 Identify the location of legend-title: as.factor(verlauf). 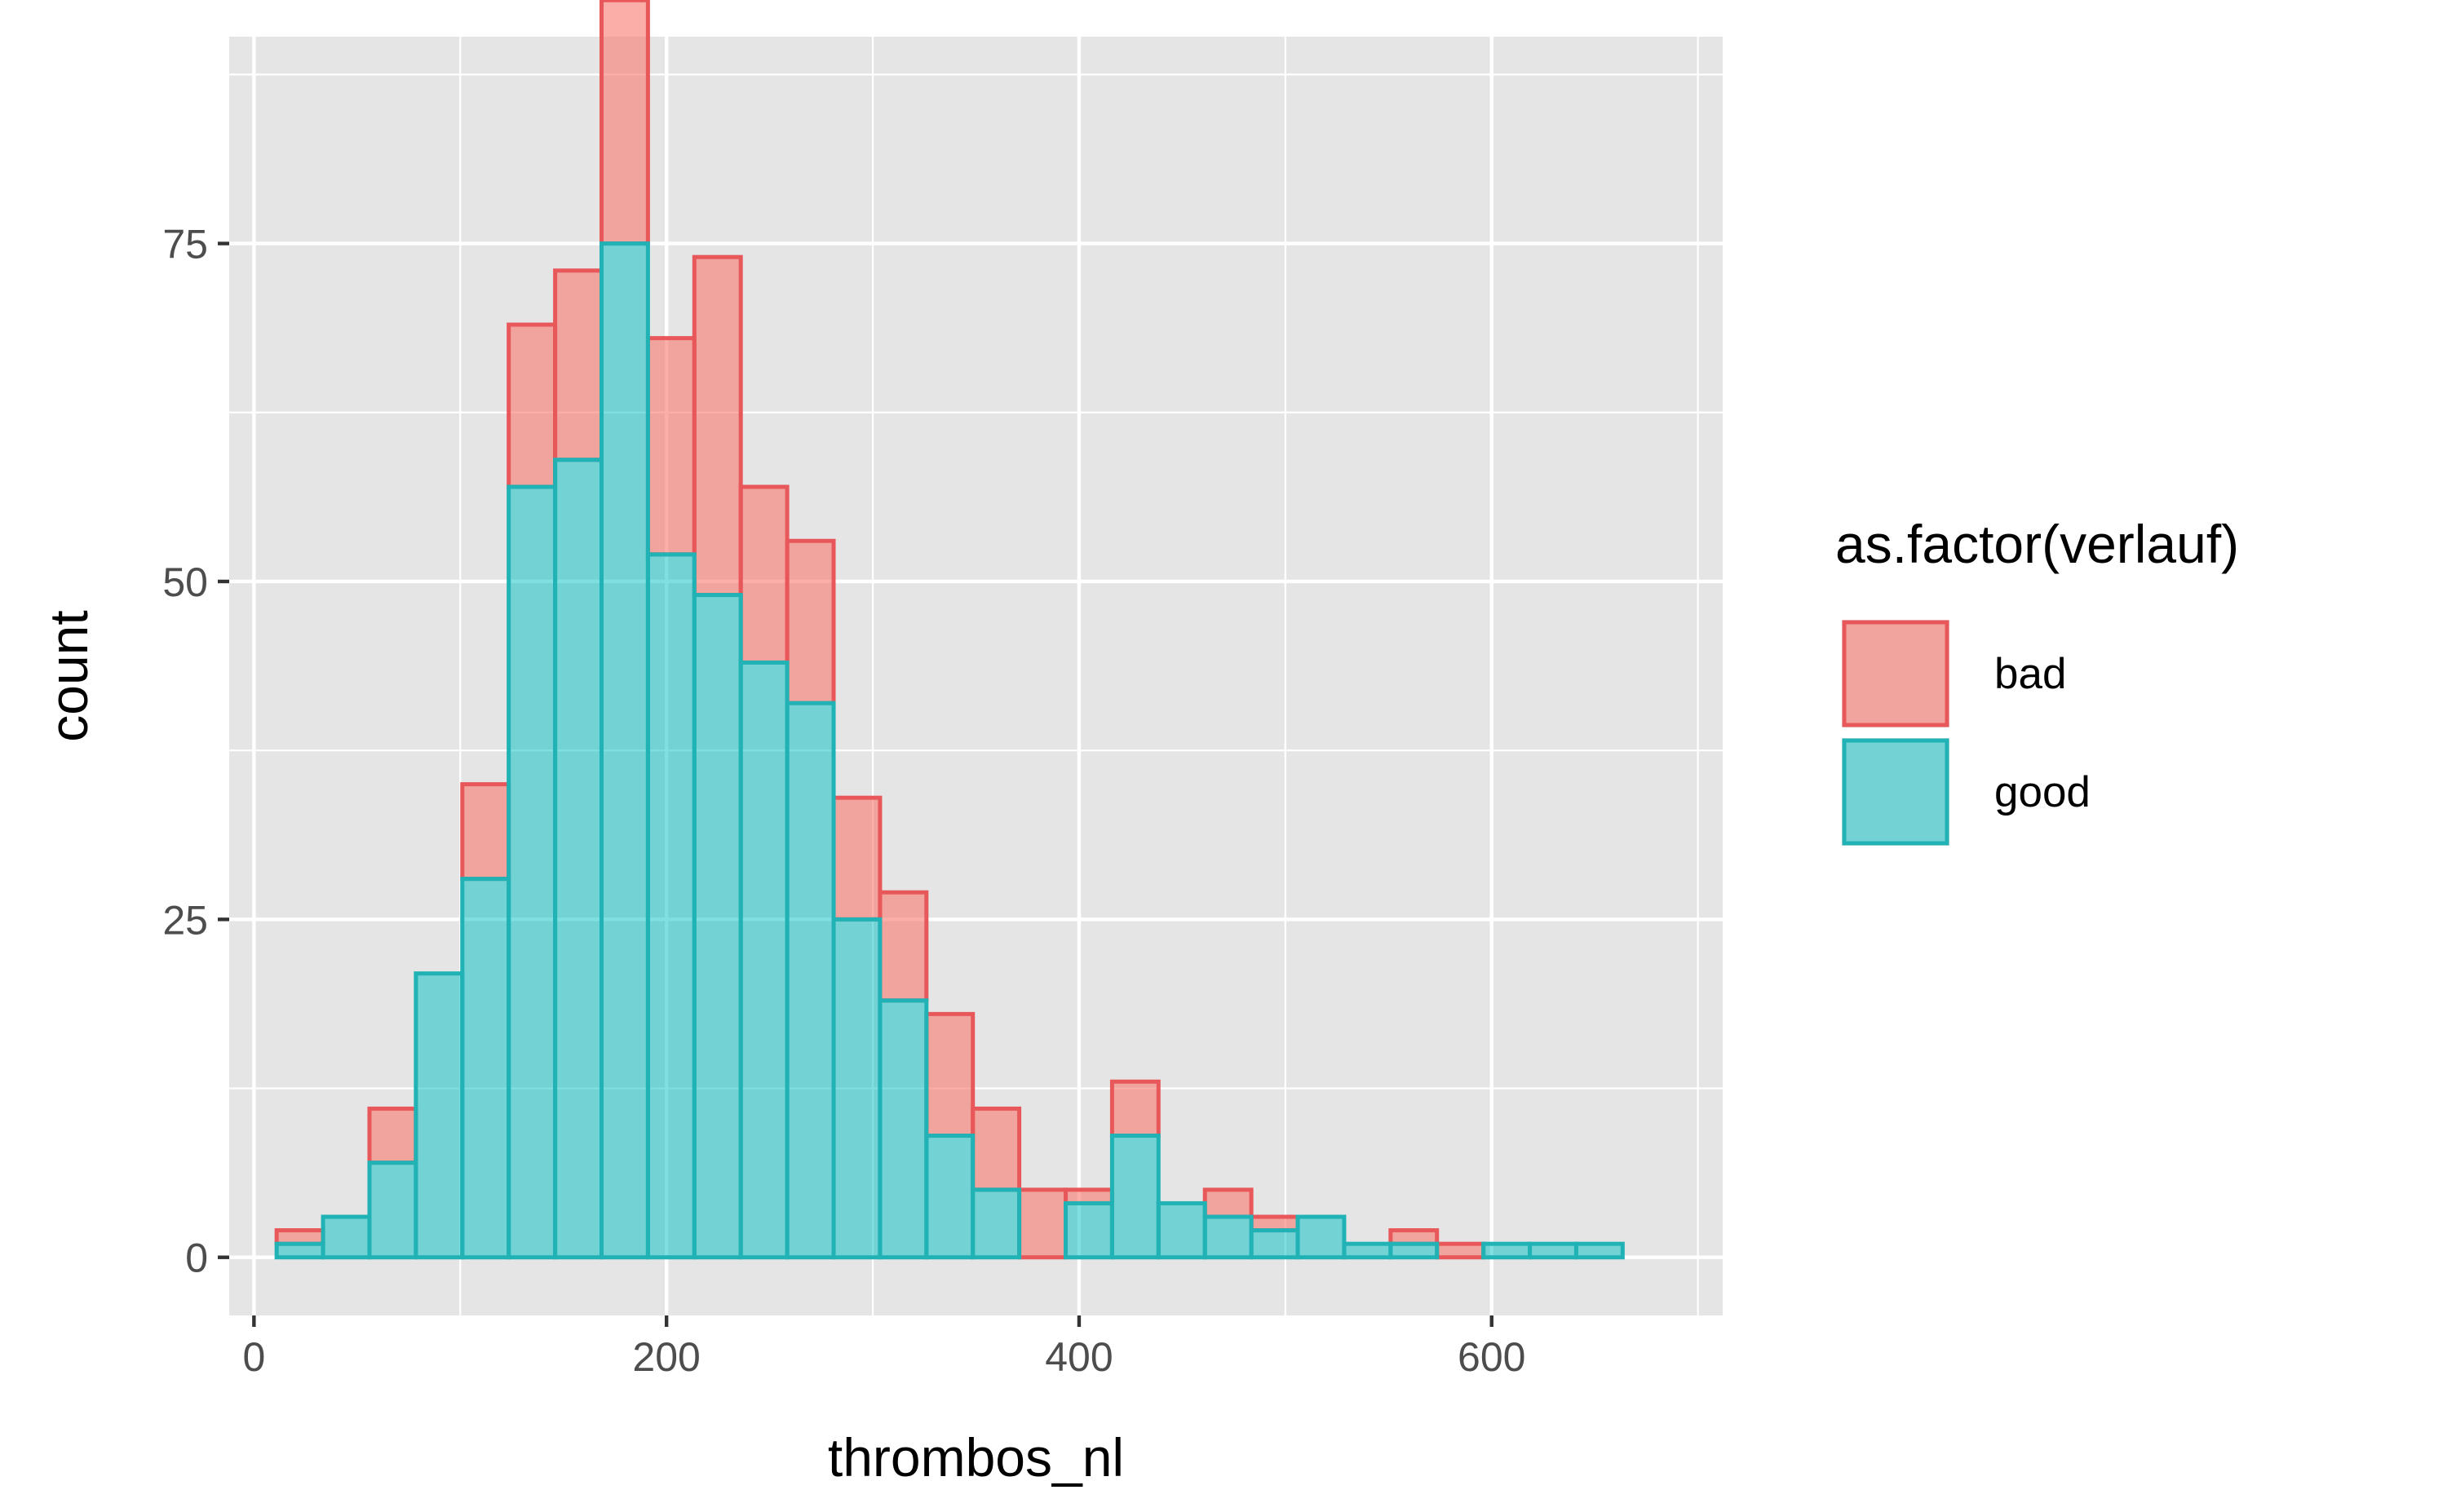
(2037, 544).